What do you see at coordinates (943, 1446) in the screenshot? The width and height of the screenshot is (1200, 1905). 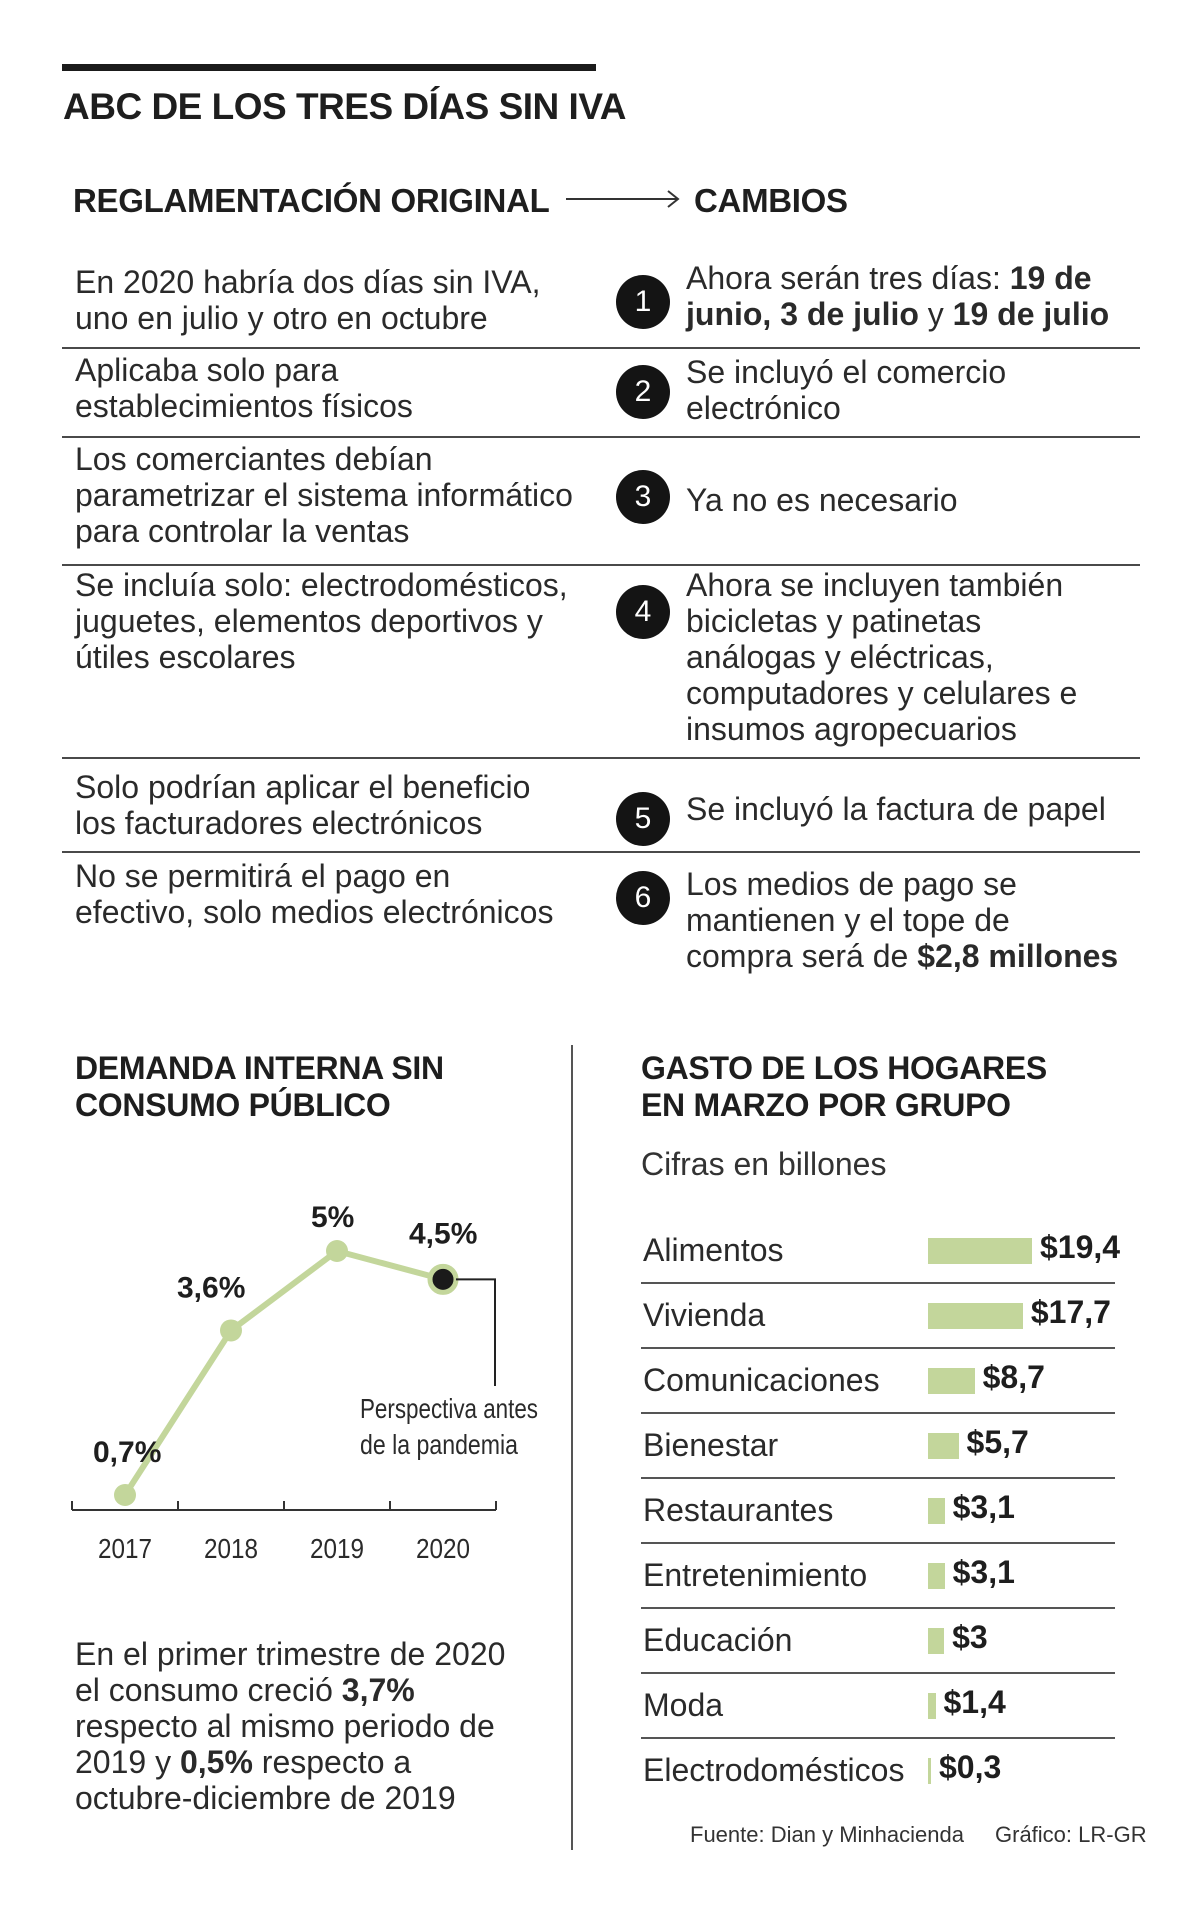 I see `bar-bienestar` at bounding box center [943, 1446].